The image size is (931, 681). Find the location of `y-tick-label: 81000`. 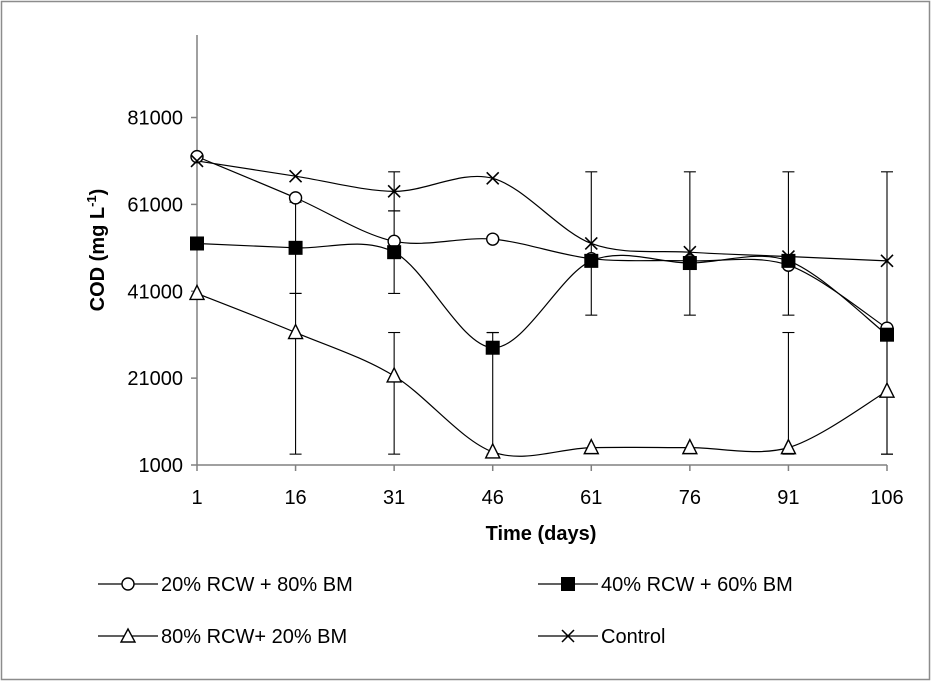

y-tick-label: 81000 is located at coordinates (155, 119).